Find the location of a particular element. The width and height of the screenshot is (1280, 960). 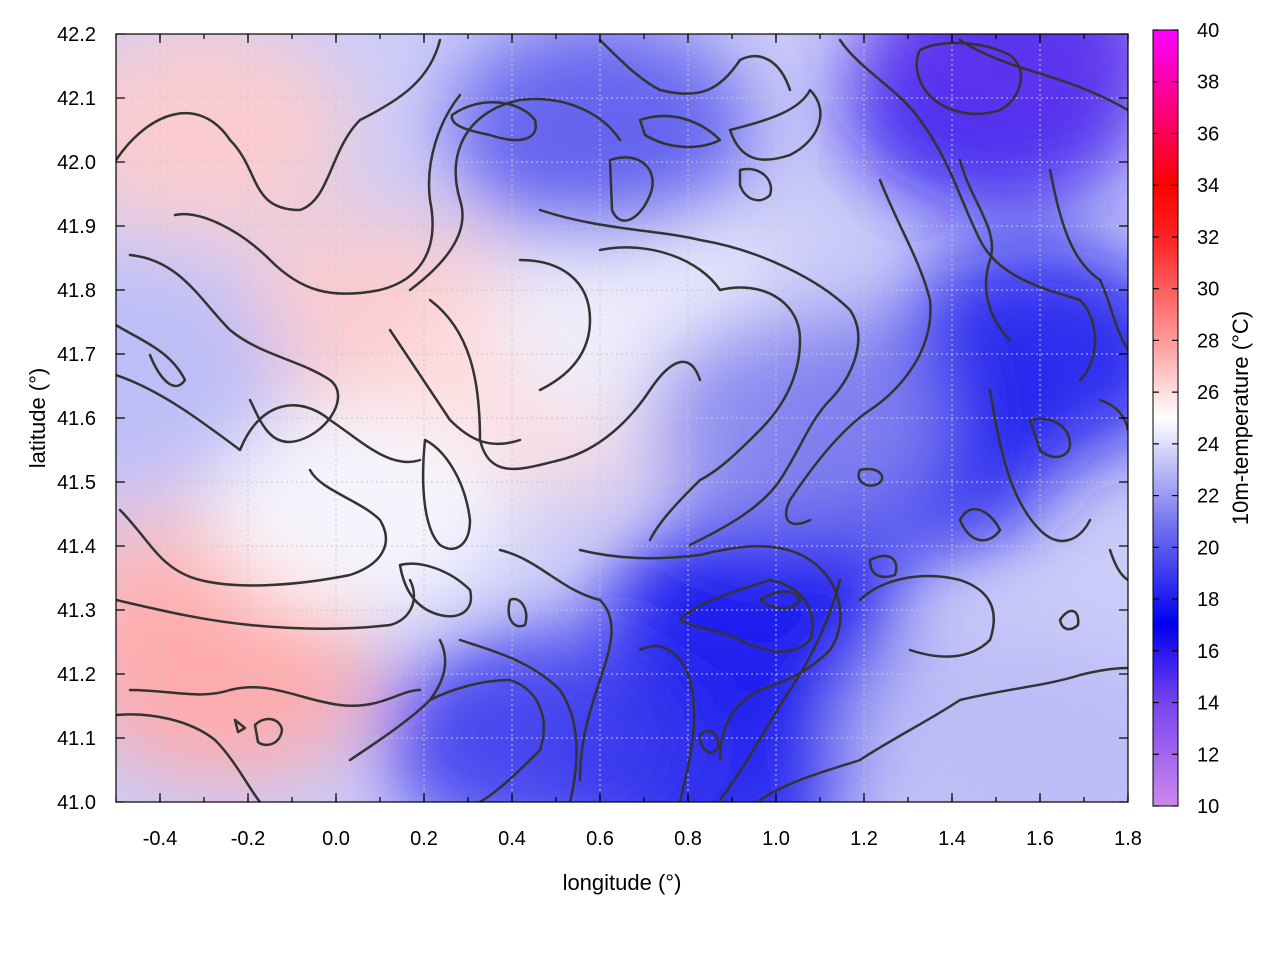

colorbar-ticks: 10 12 14 16 18 20 22 24 26 28 30 32 34 36 38 40 is located at coordinates (1186, 419).